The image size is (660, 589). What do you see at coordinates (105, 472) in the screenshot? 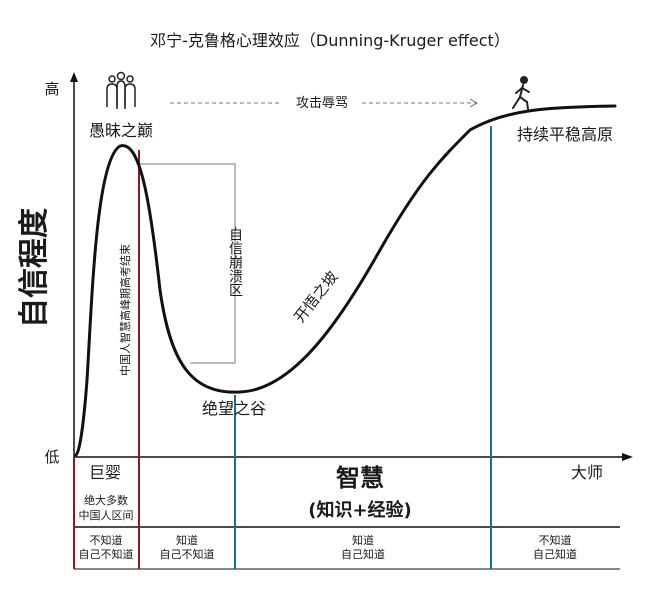
I see `infant-label: 巨婴` at bounding box center [105, 472].